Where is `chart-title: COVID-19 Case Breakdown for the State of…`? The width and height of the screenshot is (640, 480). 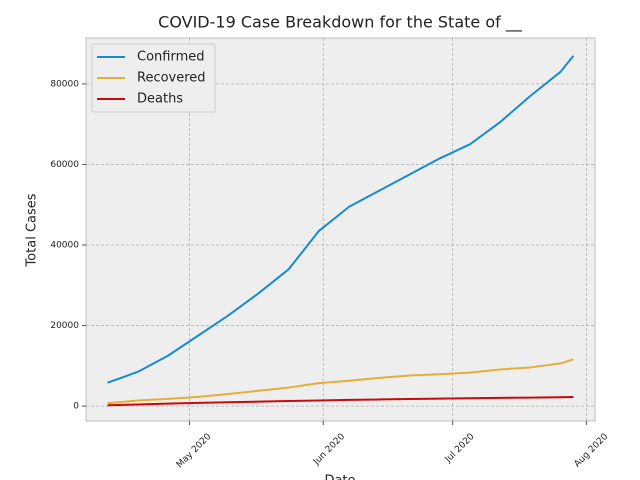
chart-title: COVID-19 Case Breakdown for the State of… is located at coordinates (340, 23).